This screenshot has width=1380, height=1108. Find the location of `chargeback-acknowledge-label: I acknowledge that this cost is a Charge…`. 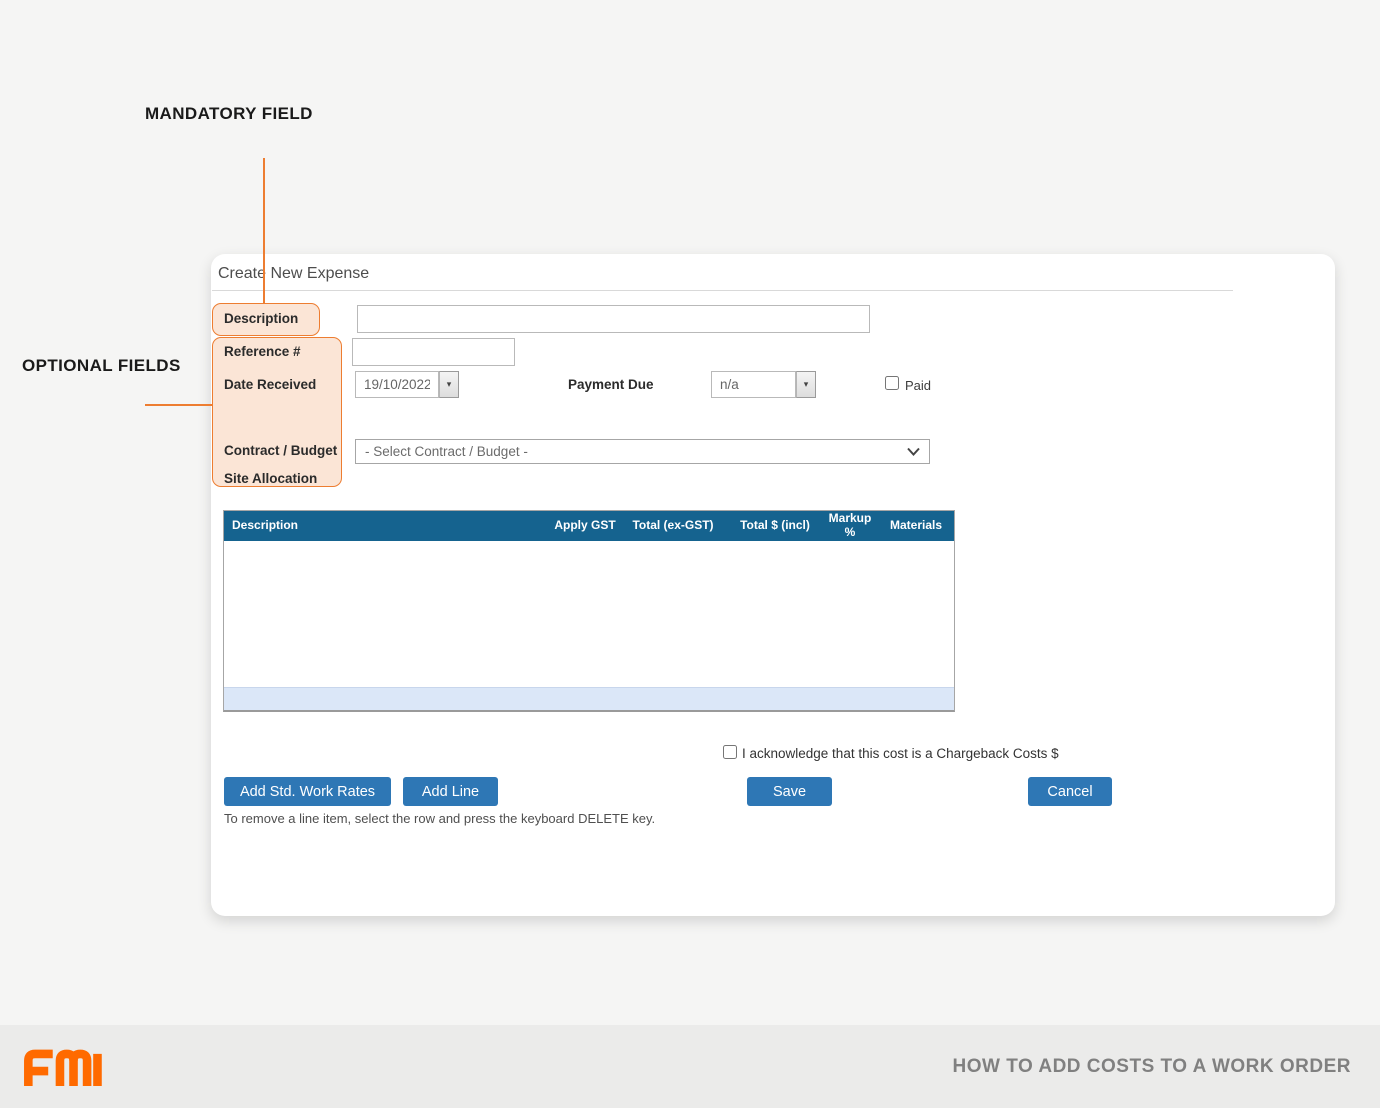

chargeback-acknowledge-label: I acknowledge that this cost is a Charge… is located at coordinates (900, 753).